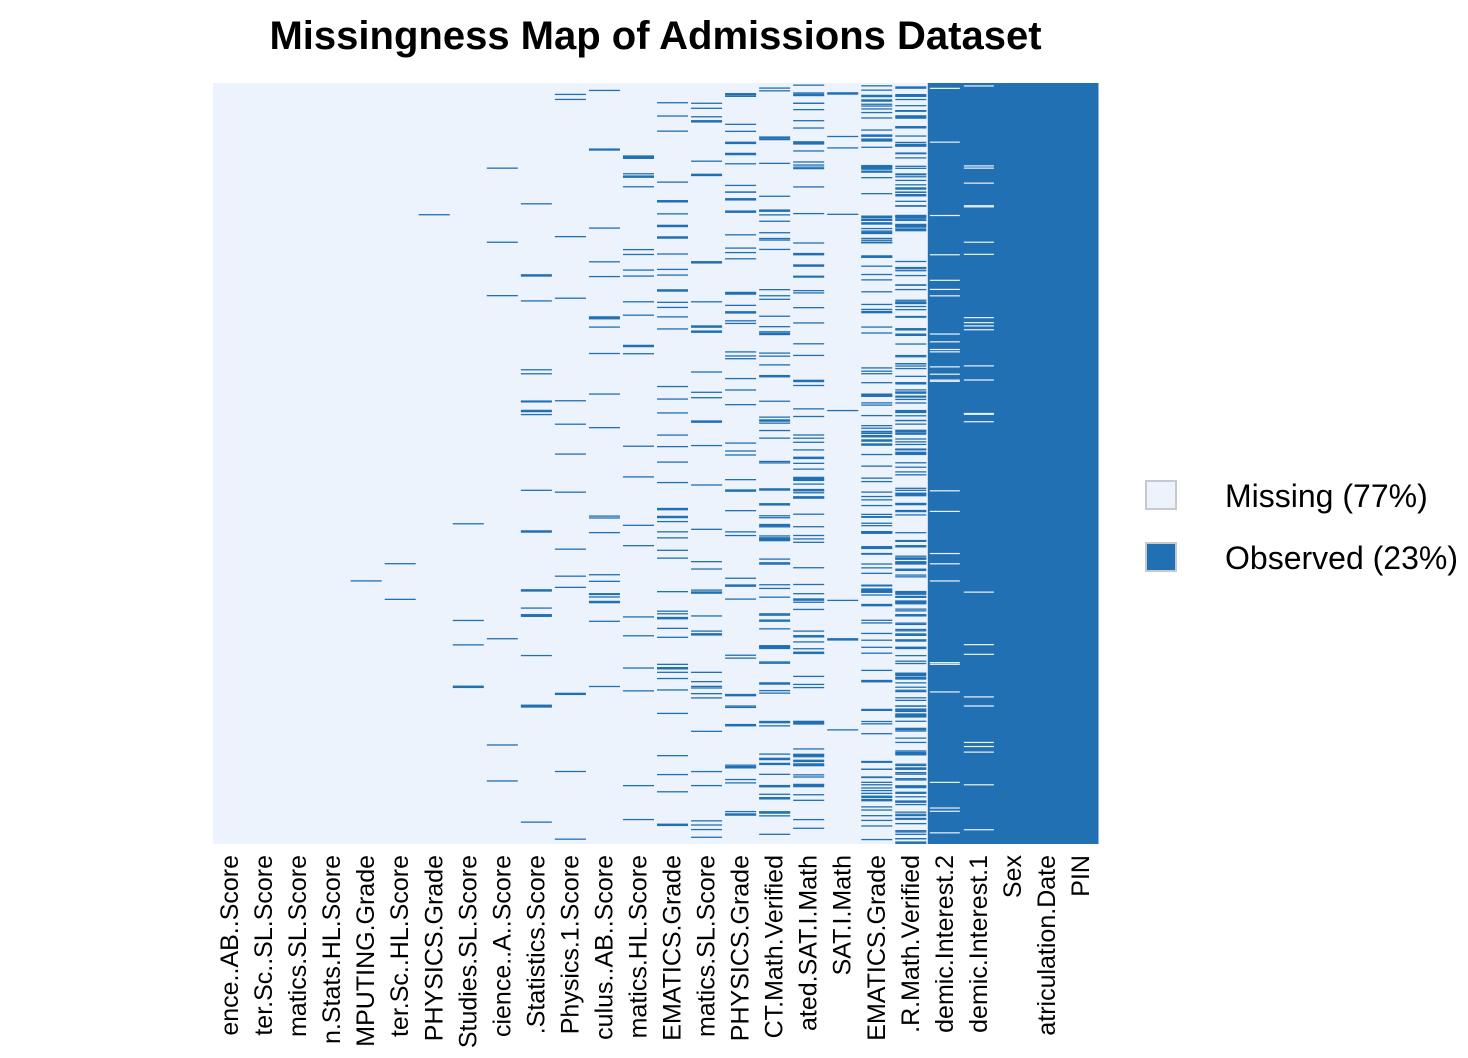 The height and width of the screenshot is (1058, 1468). I want to click on x-tick-label: matics.SL.Score, so click(298, 946).